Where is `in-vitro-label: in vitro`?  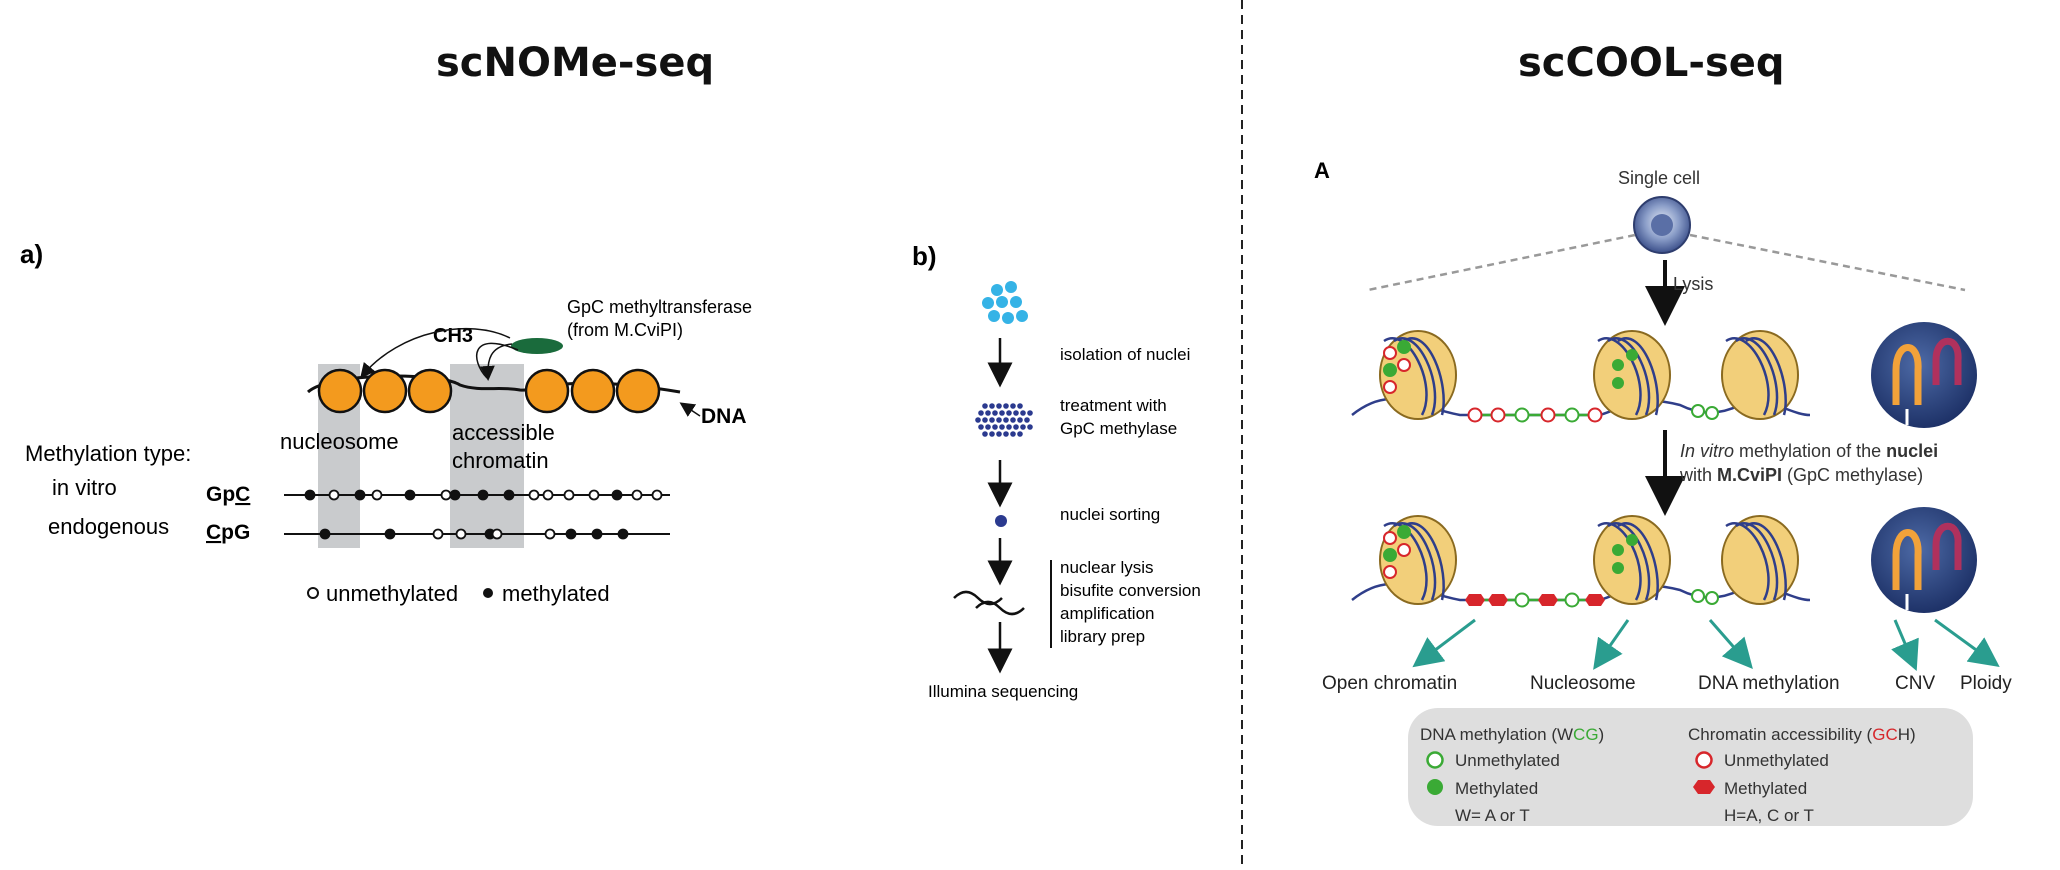
in-vitro-label: in vitro is located at coordinates (84, 487).